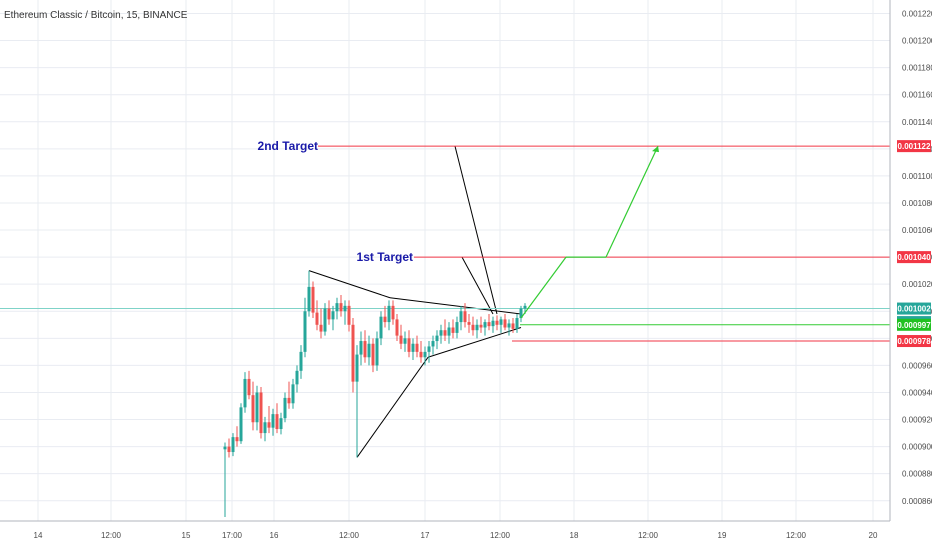 This screenshot has width=932, height=550. Describe the element at coordinates (655, 149) in the screenshot. I see `projection-arrow` at that location.